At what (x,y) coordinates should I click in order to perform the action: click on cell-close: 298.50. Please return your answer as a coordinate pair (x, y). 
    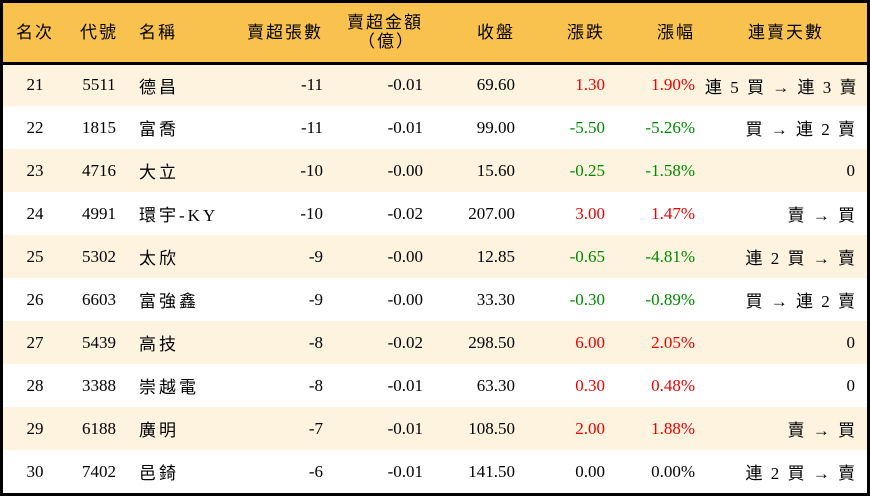
    Looking at the image, I should click on (491, 342).